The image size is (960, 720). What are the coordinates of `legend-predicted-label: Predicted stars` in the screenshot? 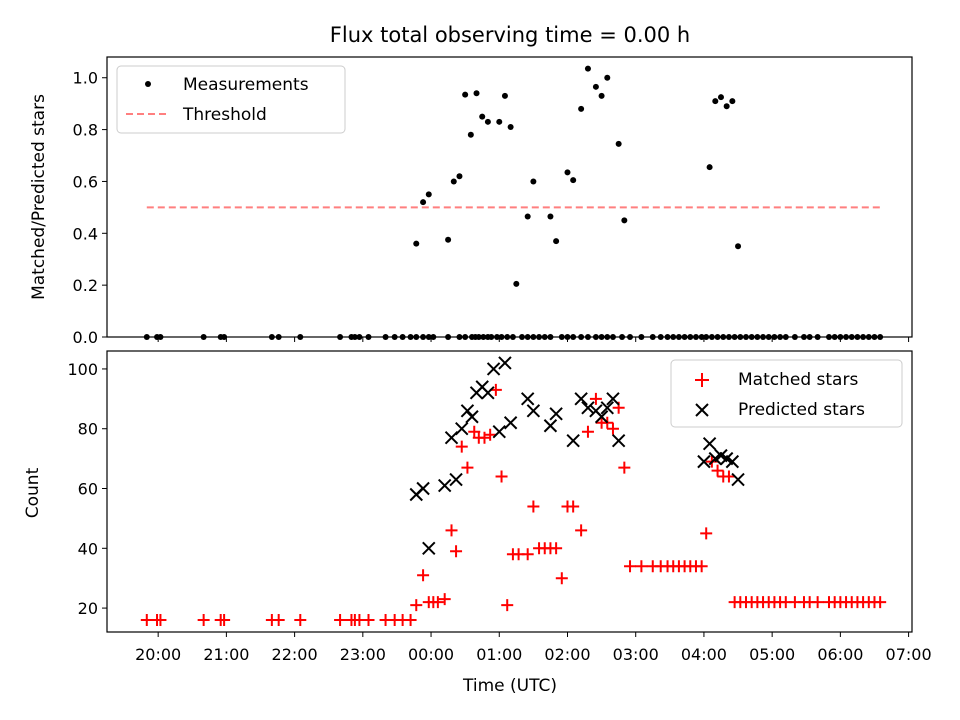 It's located at (801, 410).